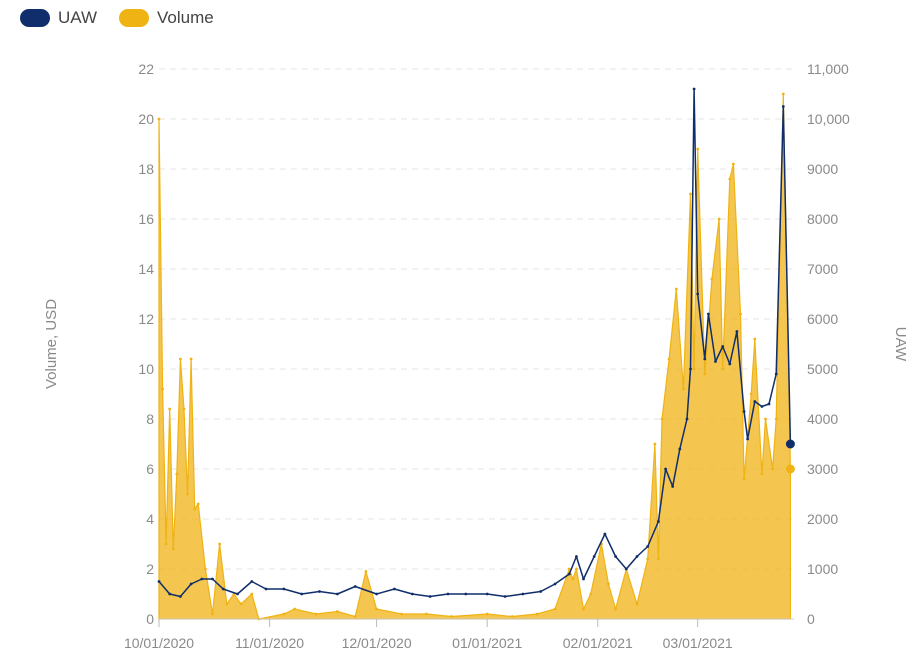  I want to click on legend-item-uaw: UAW, so click(58, 18).